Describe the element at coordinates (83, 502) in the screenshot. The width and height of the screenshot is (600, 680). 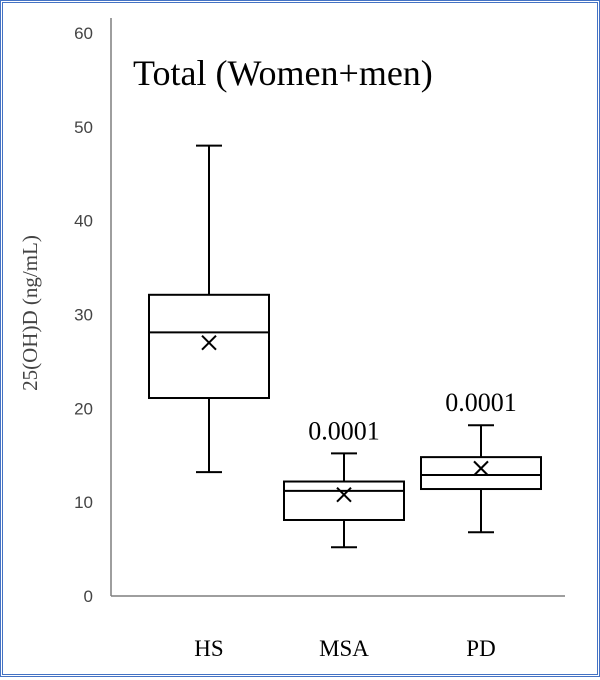
I see `y-tick-label: 10` at that location.